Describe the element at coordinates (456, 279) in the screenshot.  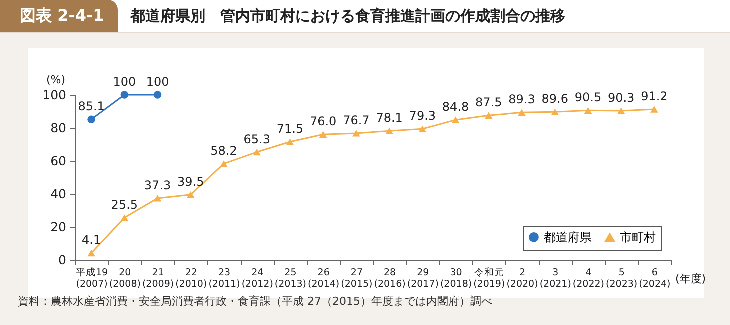
I see `x-tick-label: 30 (2018)` at that location.